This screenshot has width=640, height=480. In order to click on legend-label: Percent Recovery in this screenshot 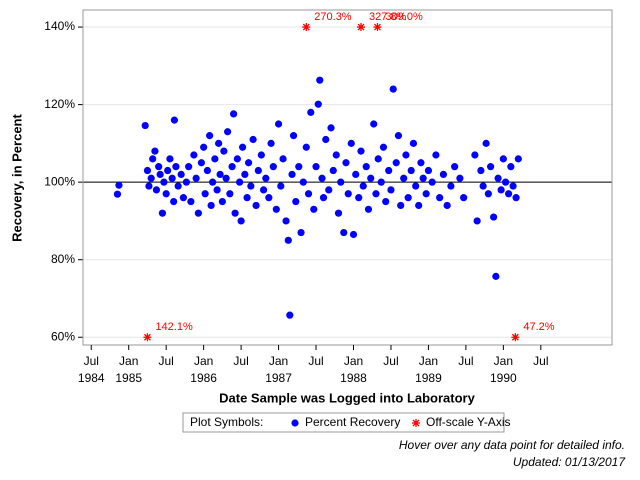, I will do `click(352, 422)`.